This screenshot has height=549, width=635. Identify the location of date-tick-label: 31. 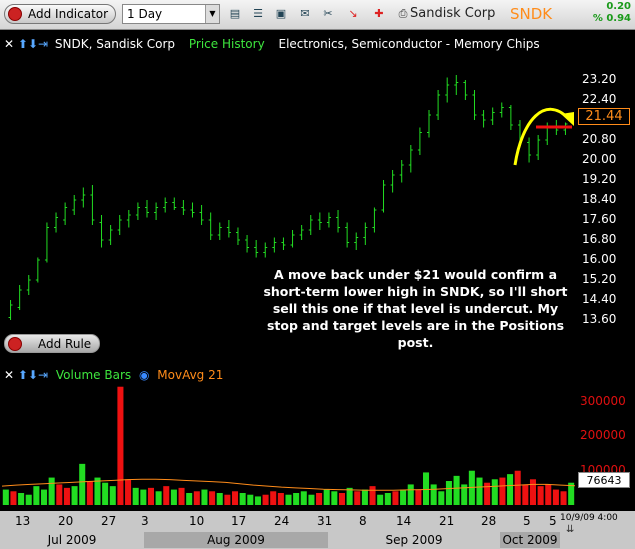
(325, 521).